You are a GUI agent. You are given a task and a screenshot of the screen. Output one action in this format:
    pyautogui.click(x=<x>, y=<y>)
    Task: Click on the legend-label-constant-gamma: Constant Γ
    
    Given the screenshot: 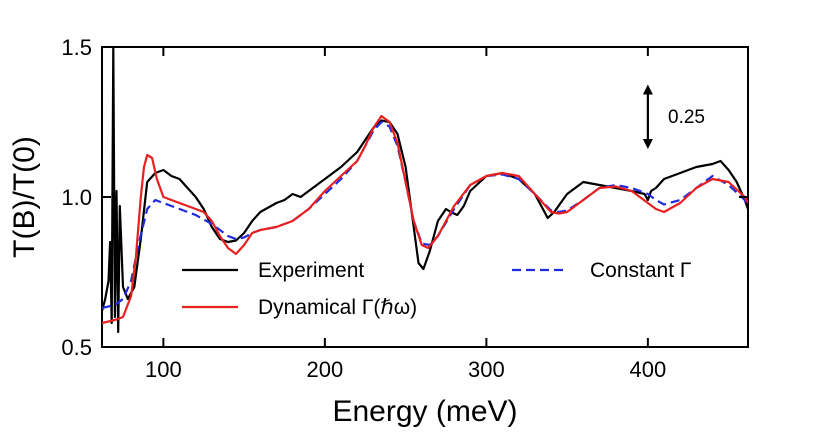 What is the action you would take?
    pyautogui.click(x=640, y=270)
    